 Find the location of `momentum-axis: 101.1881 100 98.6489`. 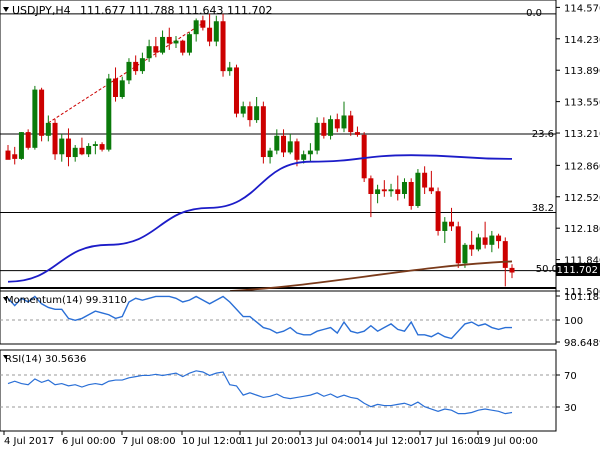

momentum-axis: 101.1881 100 98.6489 is located at coordinates (578, 320).